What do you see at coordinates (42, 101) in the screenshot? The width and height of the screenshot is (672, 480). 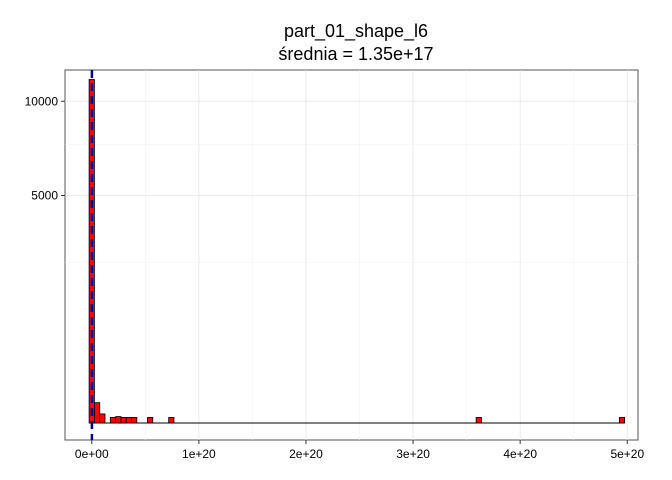 I see `y-tick-label: 10000` at bounding box center [42, 101].